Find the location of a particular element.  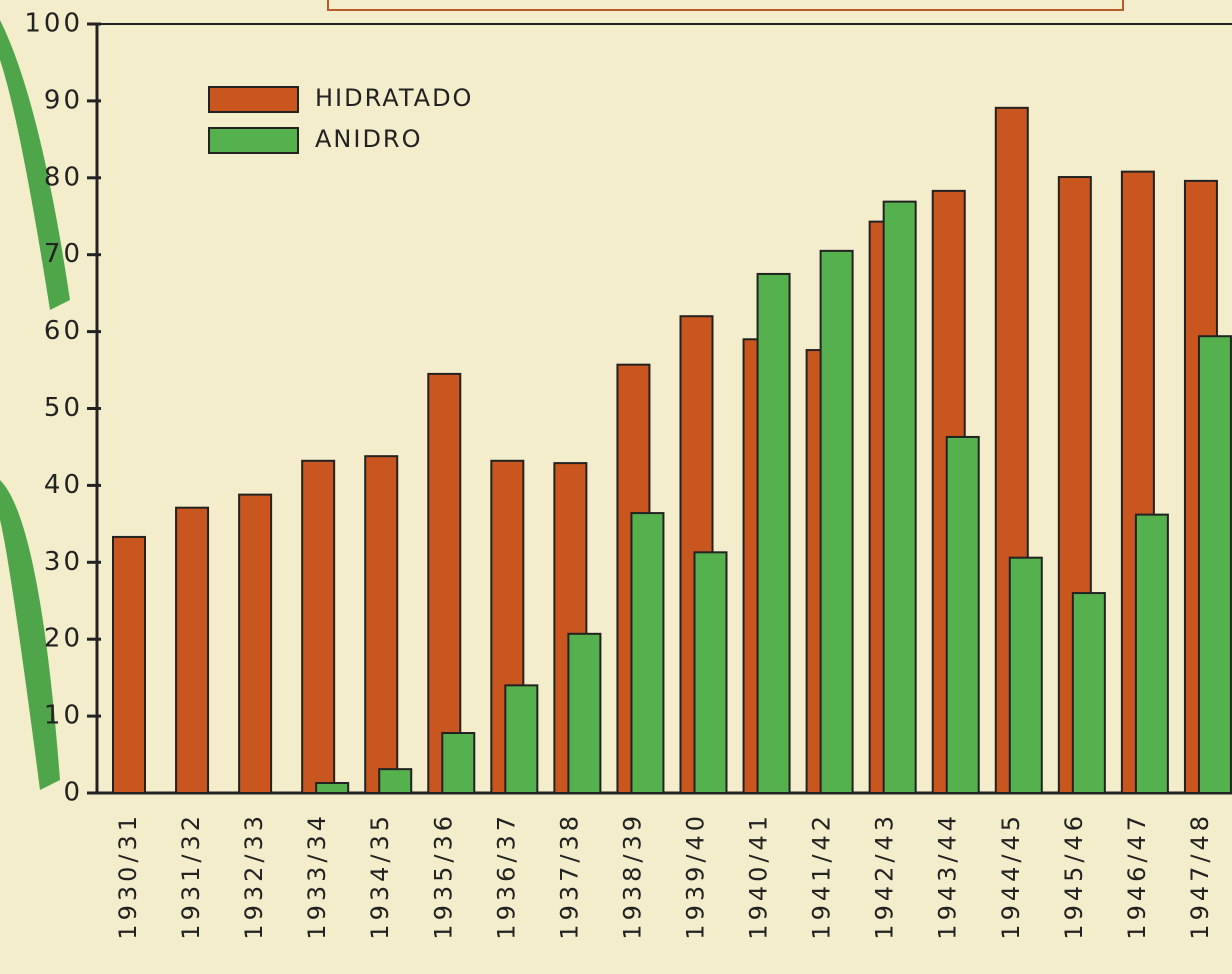

x-tick-label: 1935/36 is located at coordinates (443, 876).